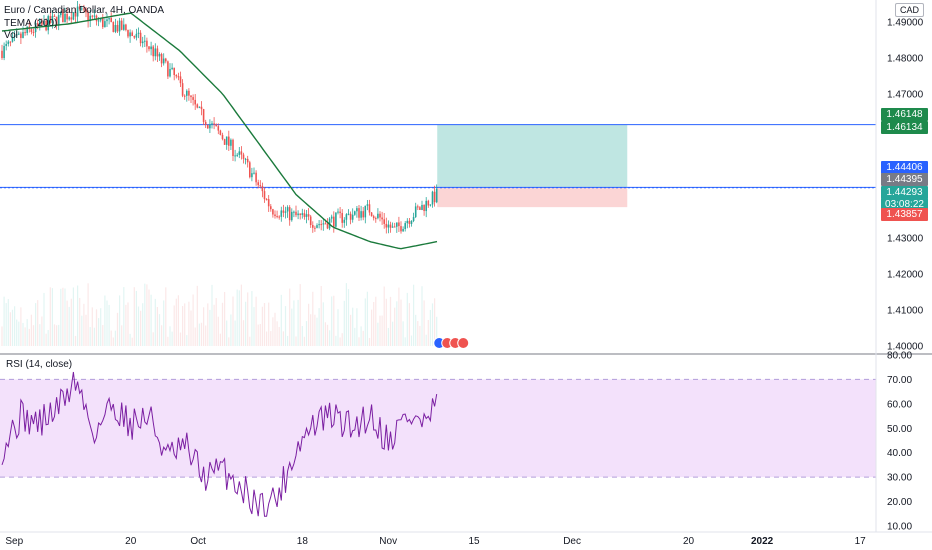  Describe the element at coordinates (904, 192) in the screenshot. I see `tag-current-price: 1.44293` at that location.